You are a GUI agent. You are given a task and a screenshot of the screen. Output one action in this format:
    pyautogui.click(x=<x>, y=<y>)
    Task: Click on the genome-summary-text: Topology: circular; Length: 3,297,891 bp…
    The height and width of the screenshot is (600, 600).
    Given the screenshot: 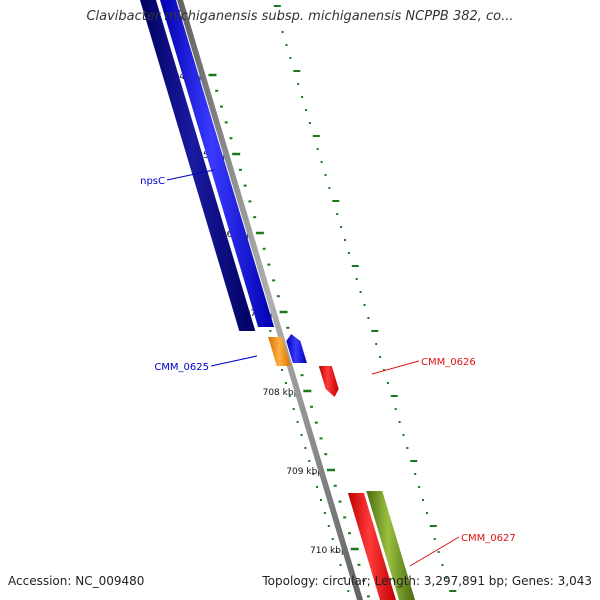 What is the action you would take?
    pyautogui.click(x=427, y=581)
    